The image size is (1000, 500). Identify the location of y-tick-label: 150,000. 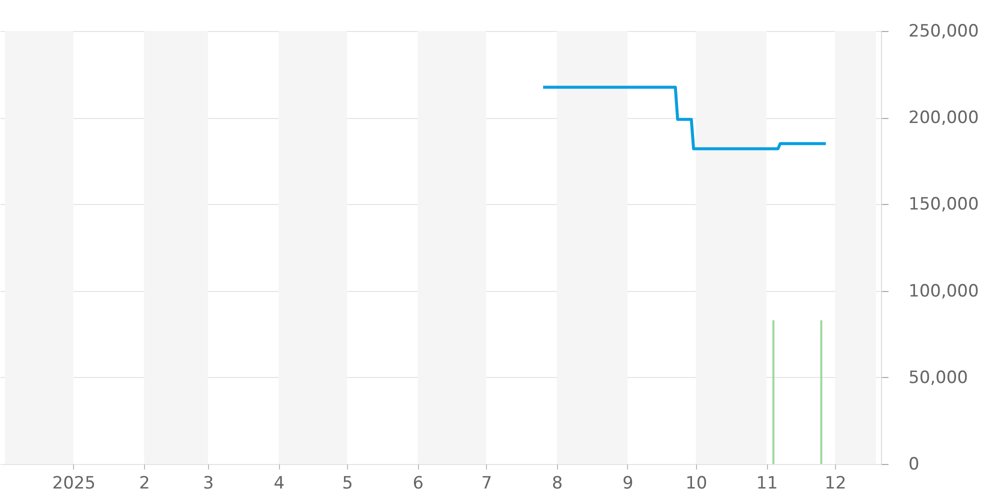
(943, 204).